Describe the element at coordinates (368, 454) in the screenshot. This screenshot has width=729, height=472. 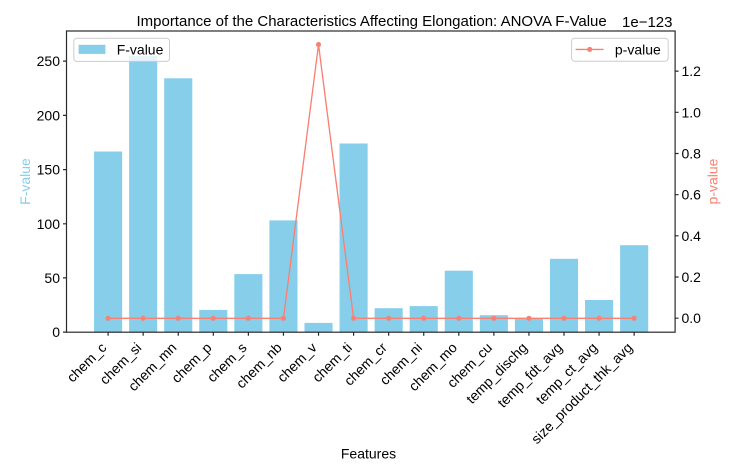
I see `svg-text: Features` at that location.